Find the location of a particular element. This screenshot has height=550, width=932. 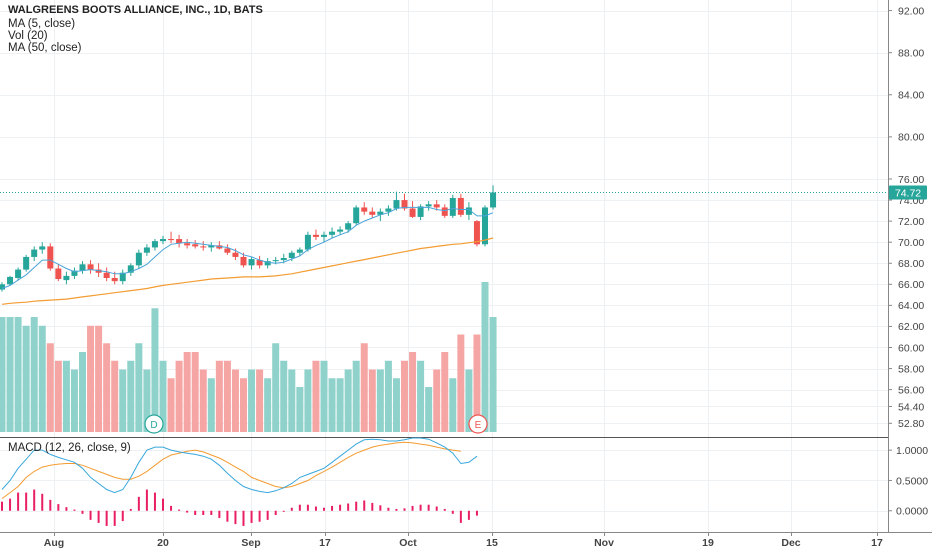

ma5-line is located at coordinates (247, 247).